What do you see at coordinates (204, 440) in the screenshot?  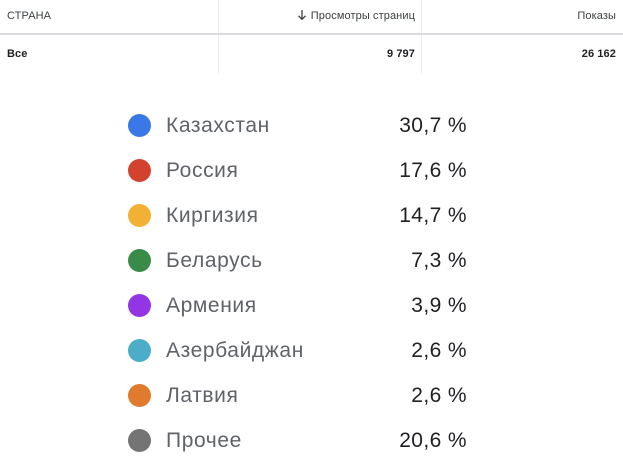 I see `legend-label: Прочее` at bounding box center [204, 440].